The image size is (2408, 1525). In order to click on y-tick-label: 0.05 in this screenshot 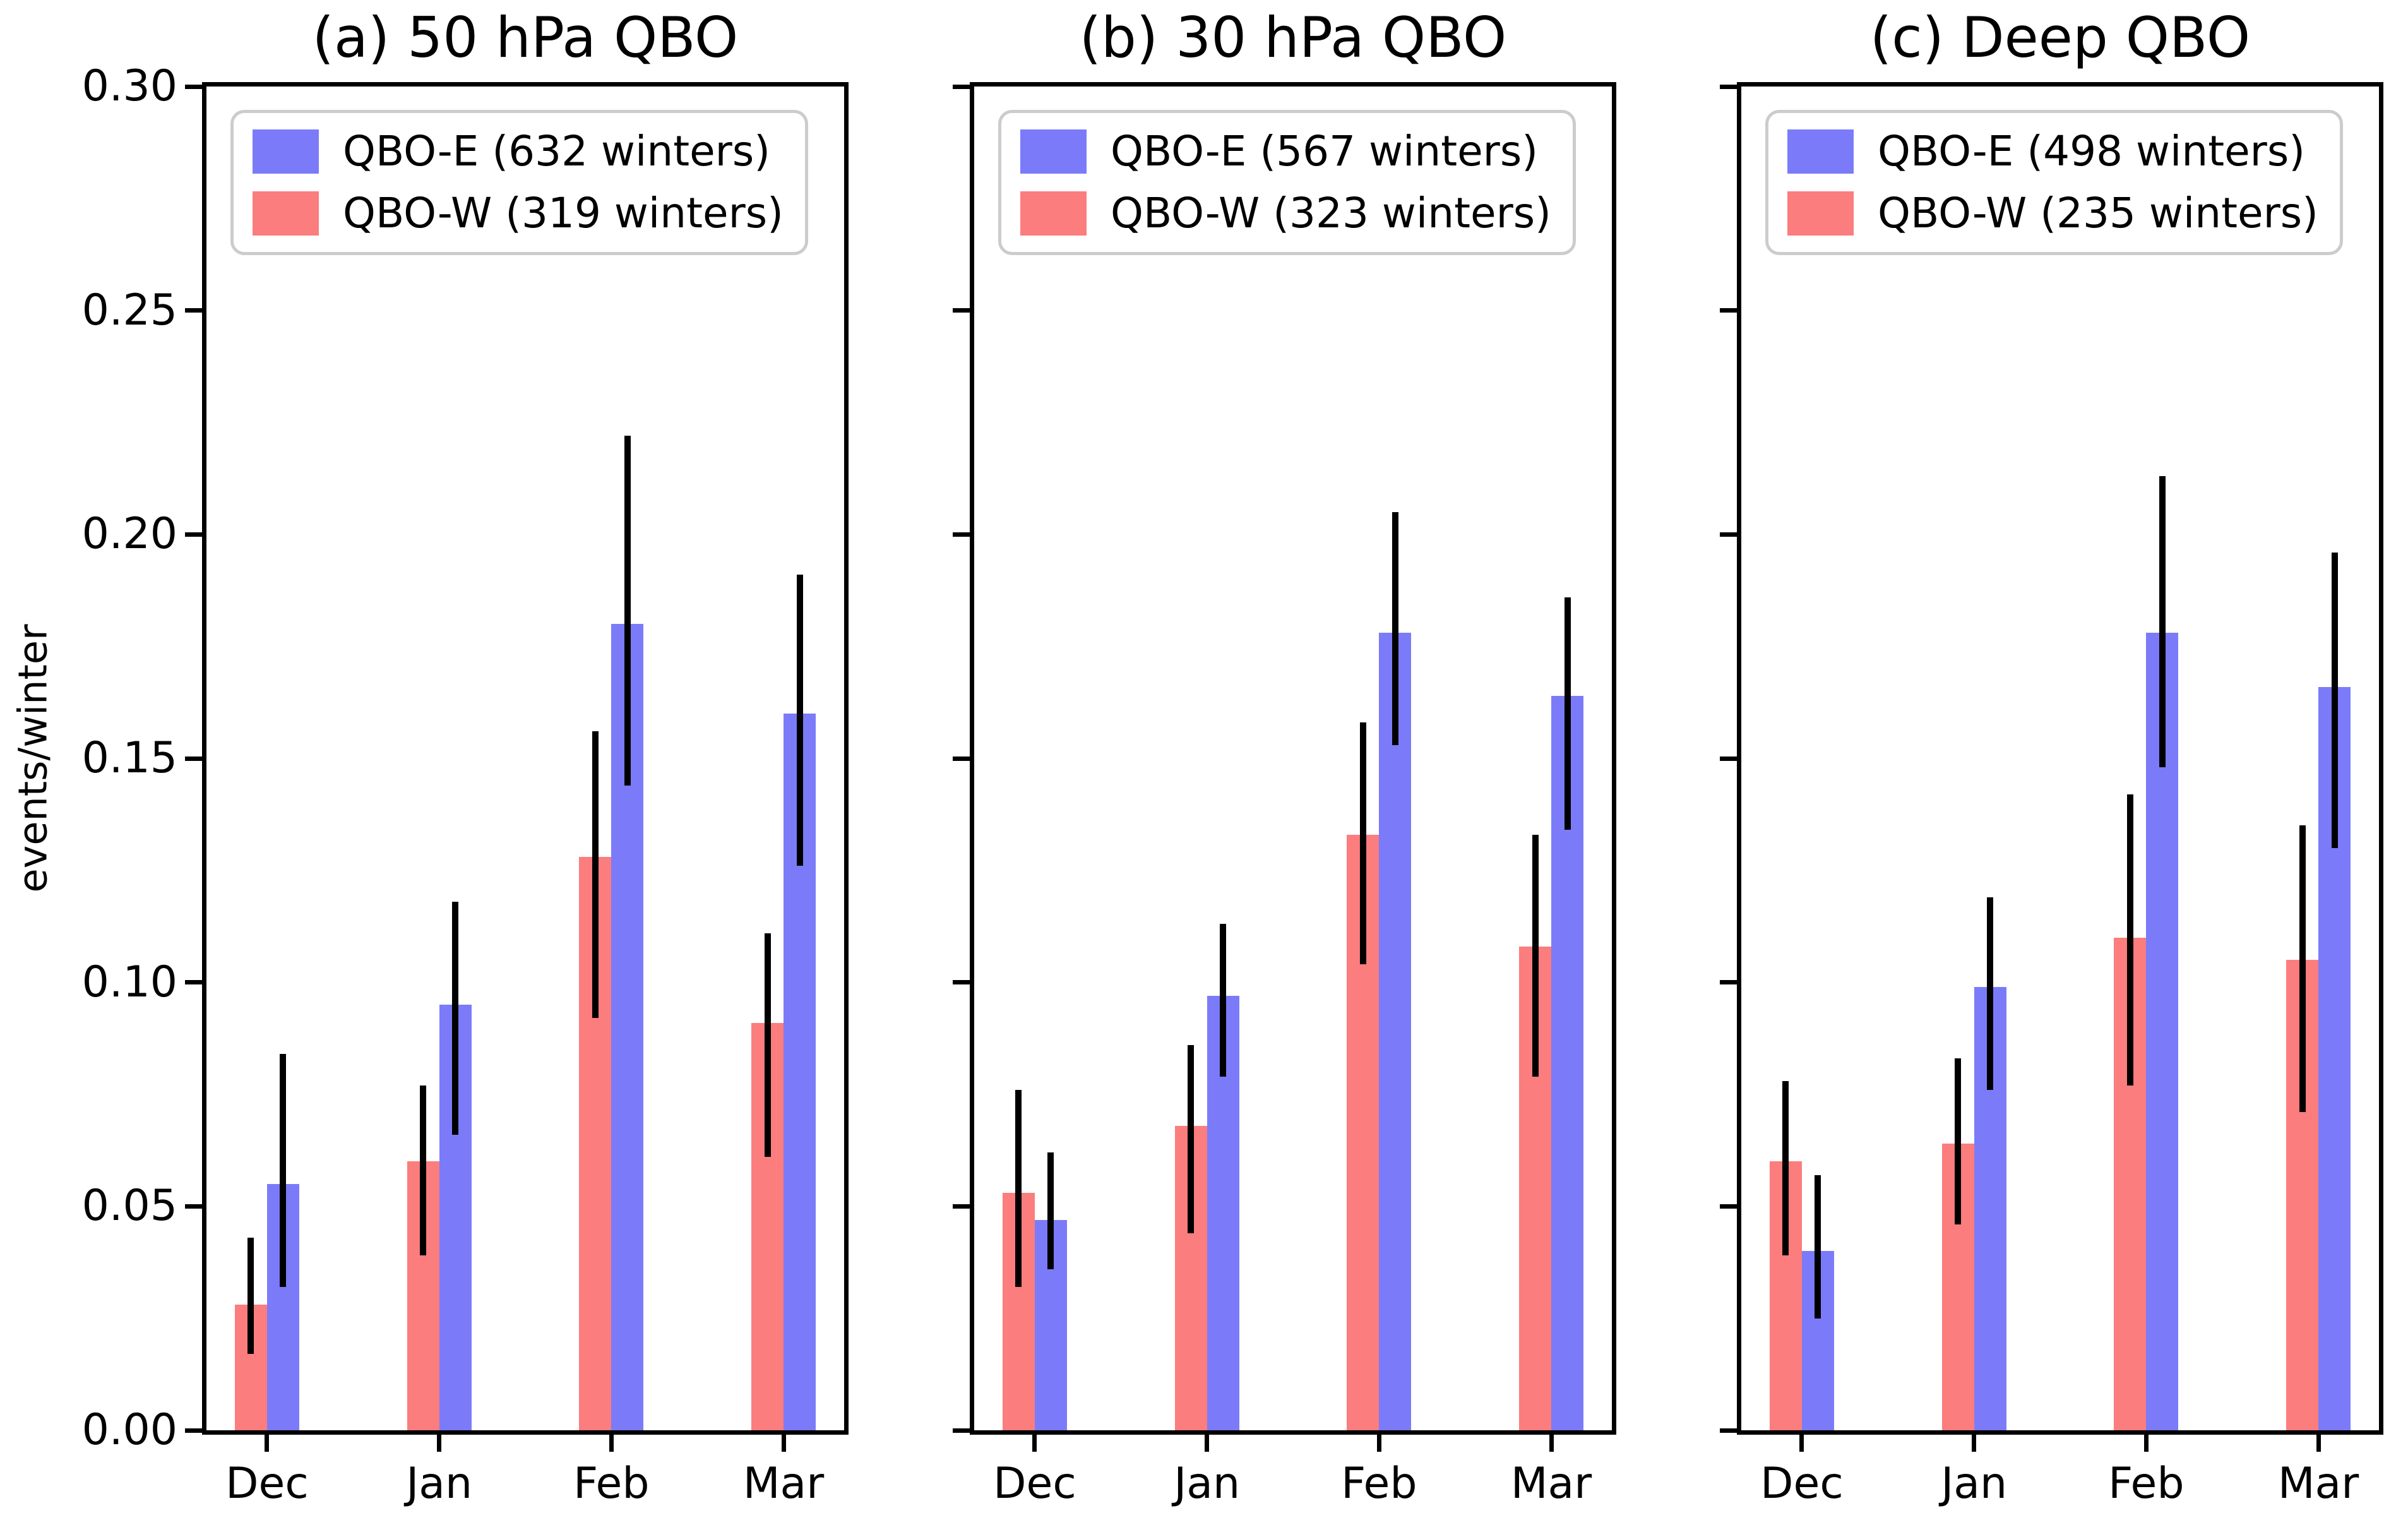, I will do `click(129, 1206)`.